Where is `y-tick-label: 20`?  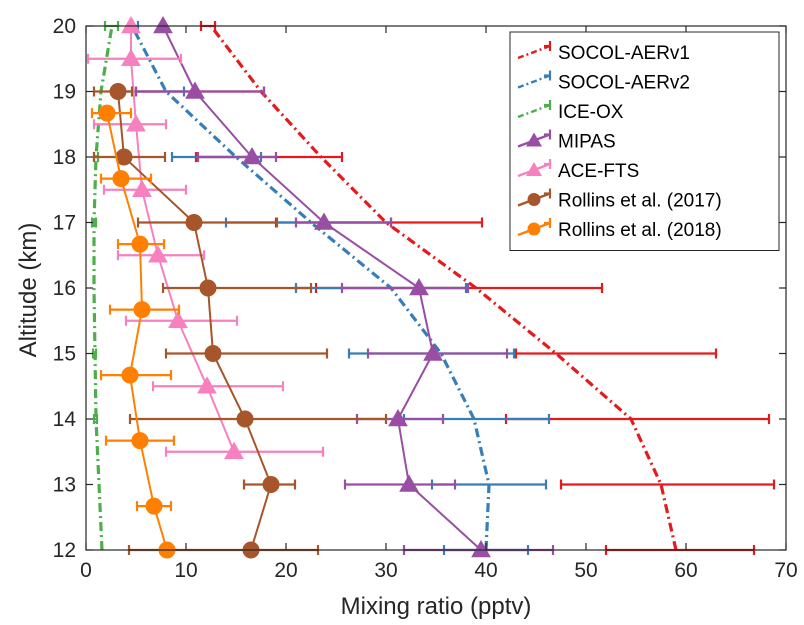
y-tick-label: 20 is located at coordinates (64, 26).